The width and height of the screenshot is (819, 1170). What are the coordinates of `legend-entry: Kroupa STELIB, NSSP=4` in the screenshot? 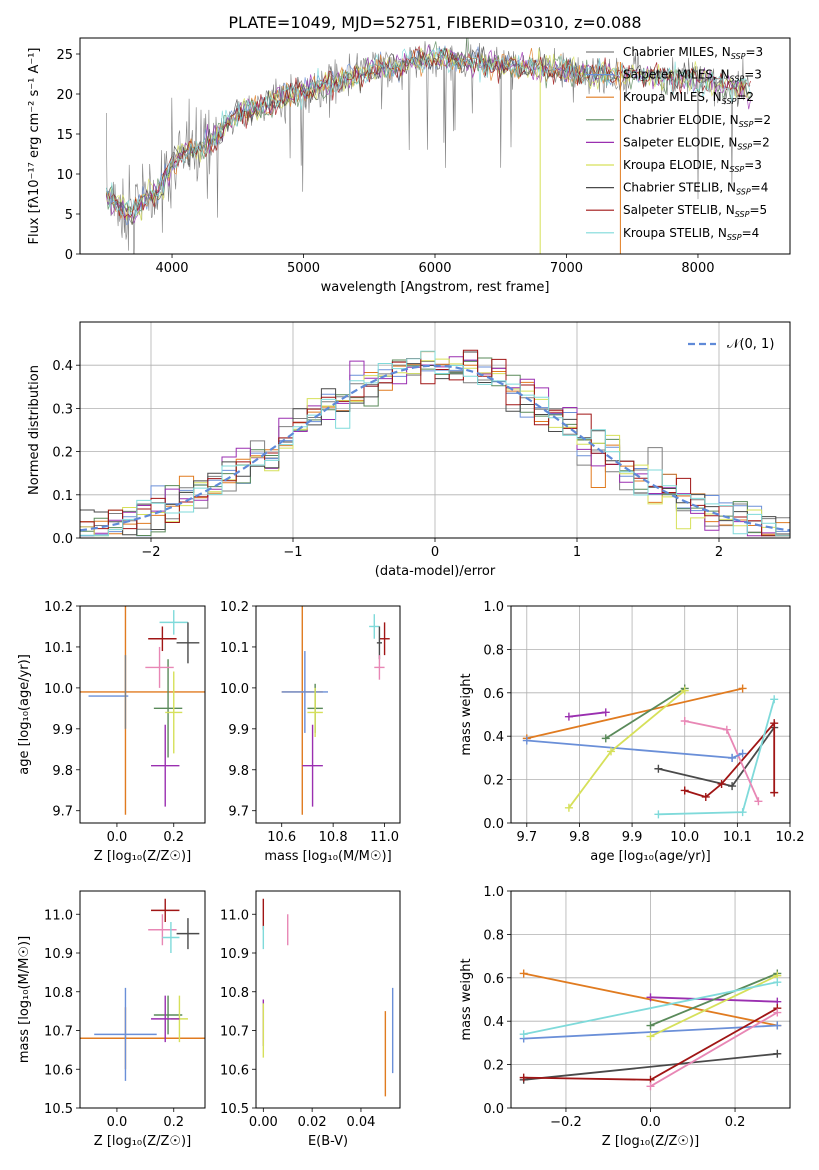 It's located at (691, 234).